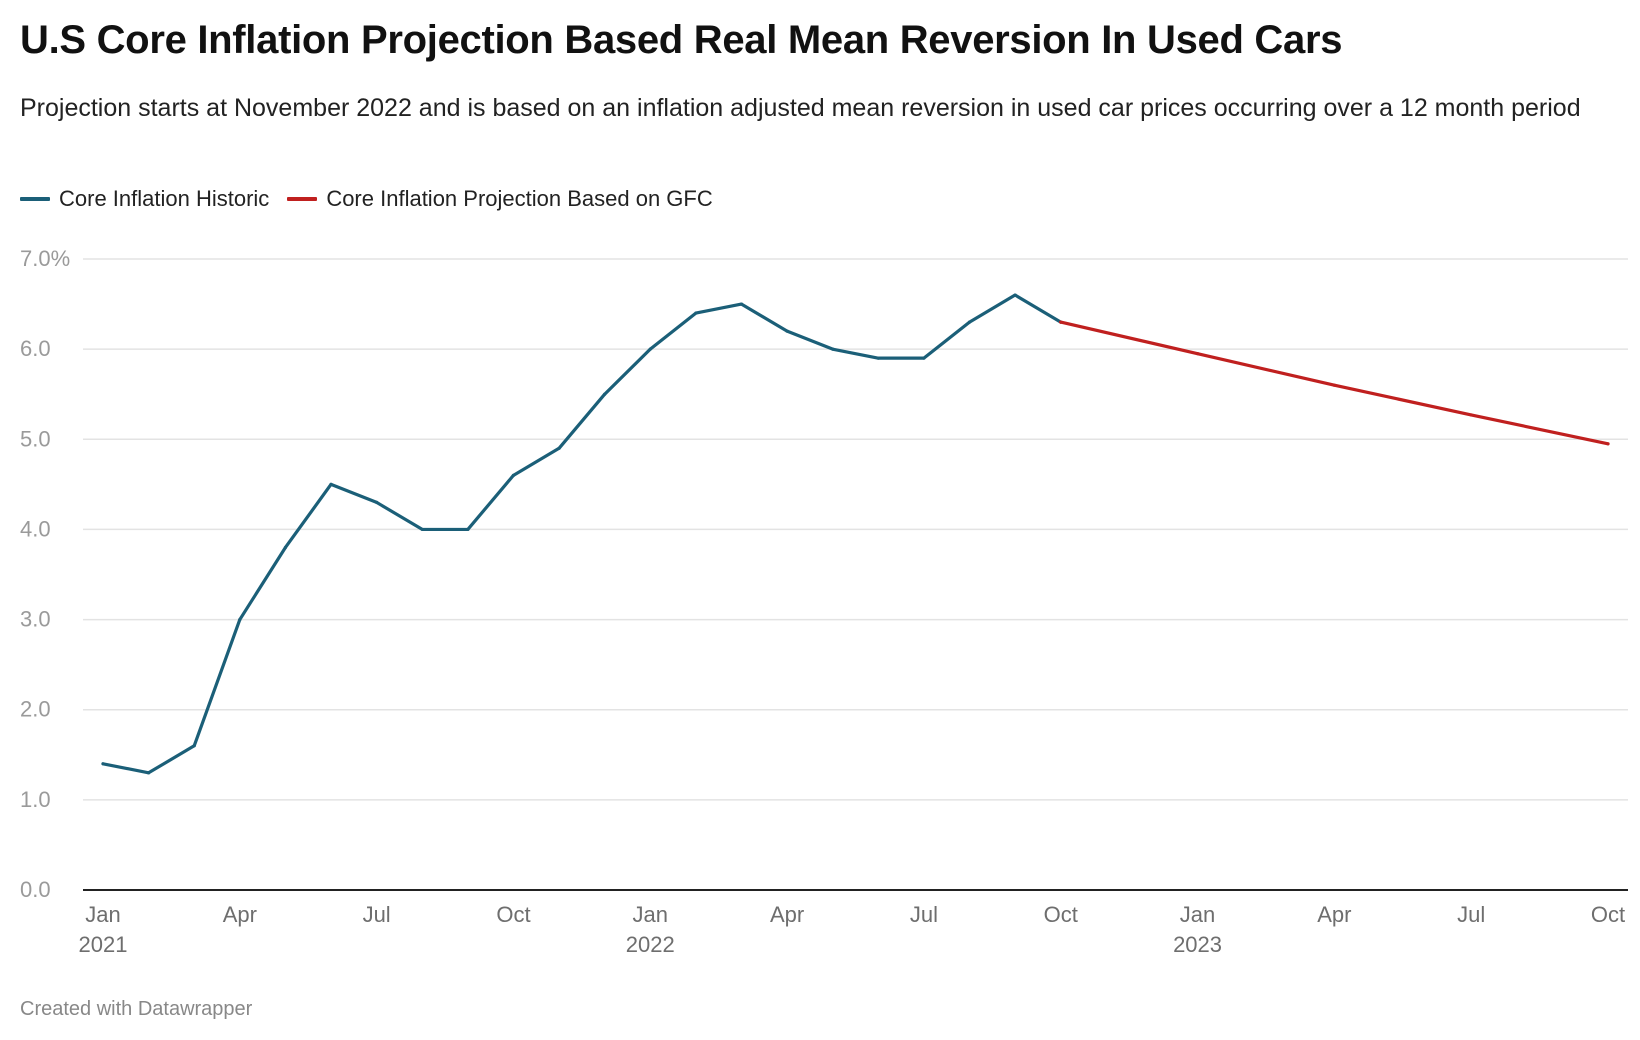  What do you see at coordinates (240, 914) in the screenshot?
I see `x-tick-label-1: Apr` at bounding box center [240, 914].